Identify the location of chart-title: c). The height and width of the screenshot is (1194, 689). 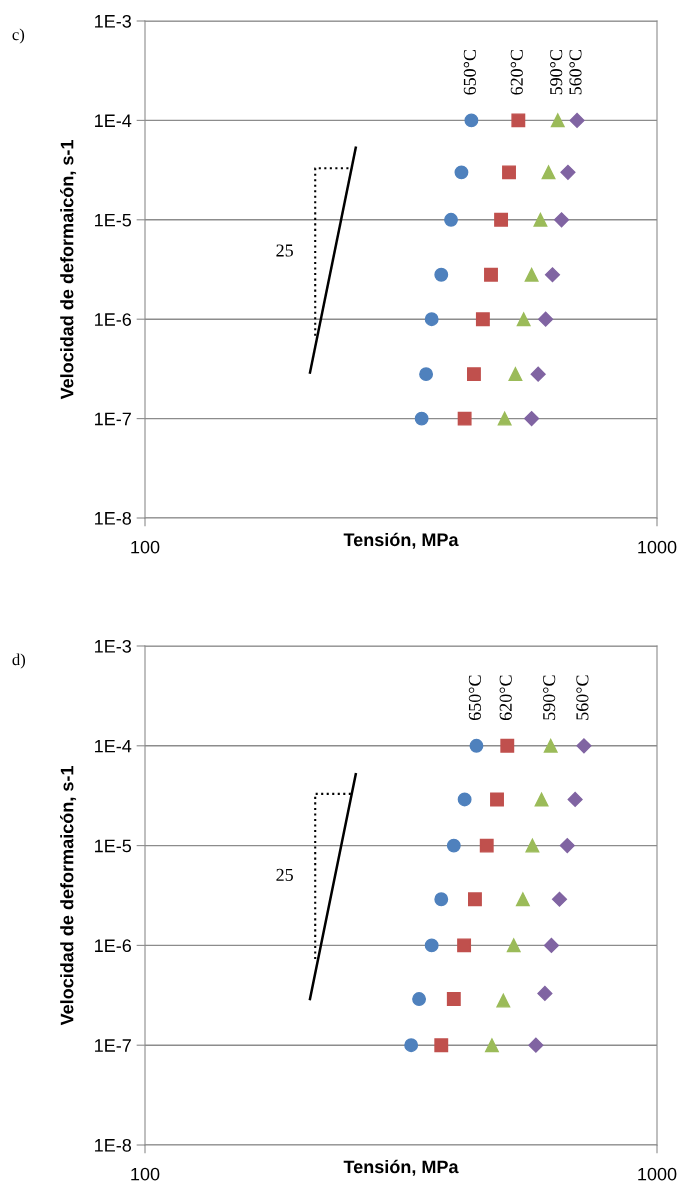
(18, 36).